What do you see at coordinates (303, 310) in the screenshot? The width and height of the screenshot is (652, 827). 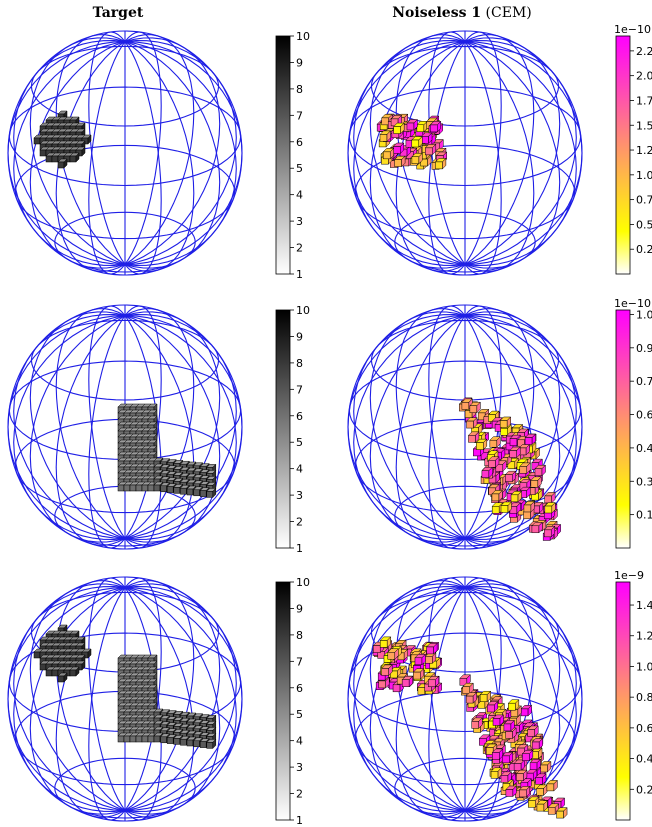 I see `colorbar-tick-label: 10` at bounding box center [303, 310].